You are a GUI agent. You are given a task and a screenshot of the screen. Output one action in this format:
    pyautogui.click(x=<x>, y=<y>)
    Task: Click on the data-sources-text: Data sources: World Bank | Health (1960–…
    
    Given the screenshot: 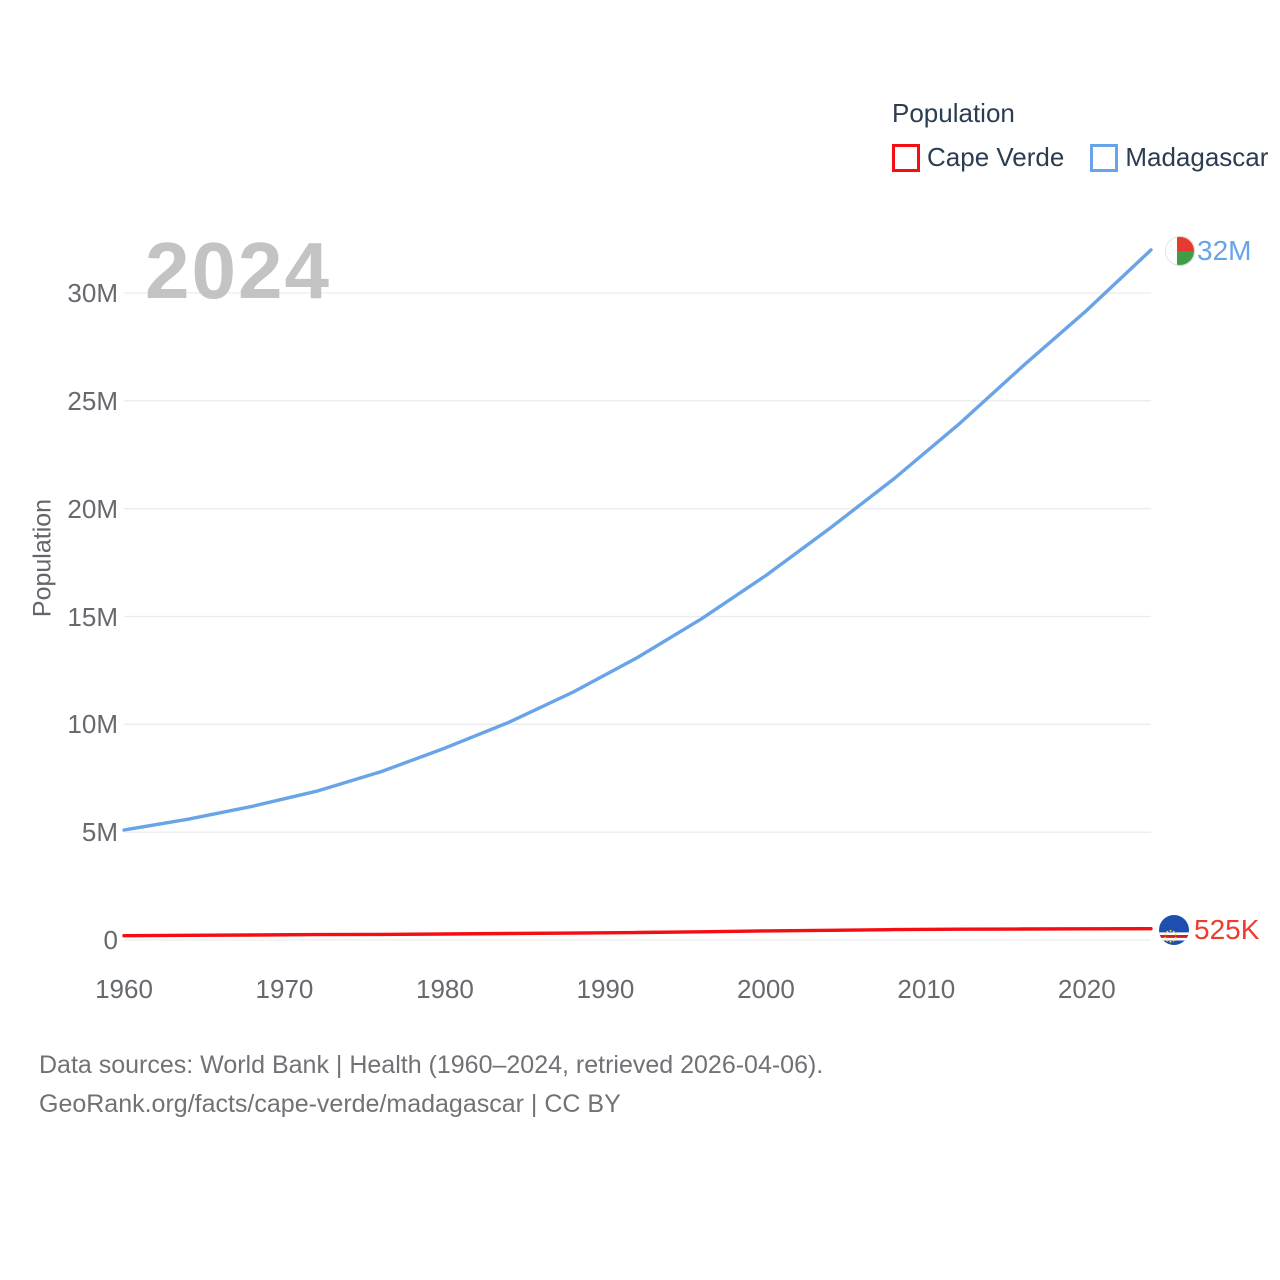 What is the action you would take?
    pyautogui.click(x=431, y=1065)
    